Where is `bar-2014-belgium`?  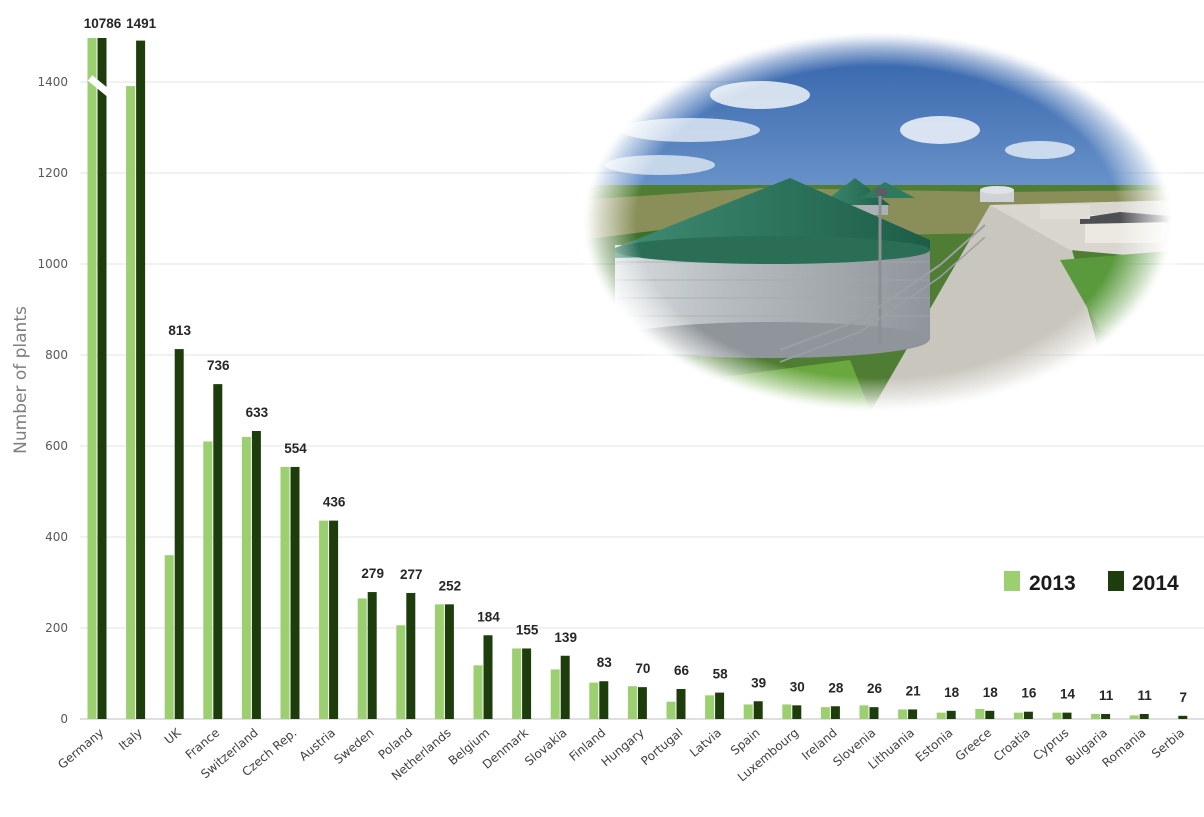 bar-2014-belgium is located at coordinates (488, 677).